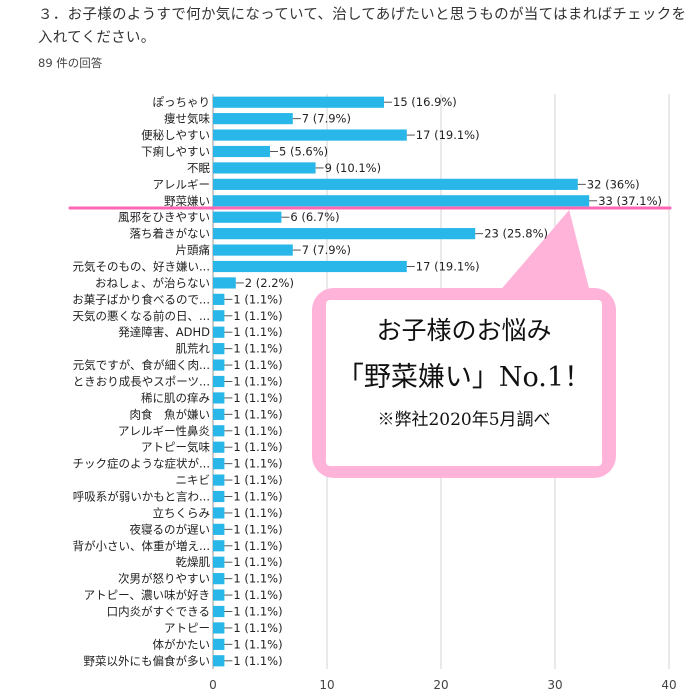 Image resolution: width=700 pixels, height=700 pixels. I want to click on data-label: 5 (5.6%), so click(303, 152).